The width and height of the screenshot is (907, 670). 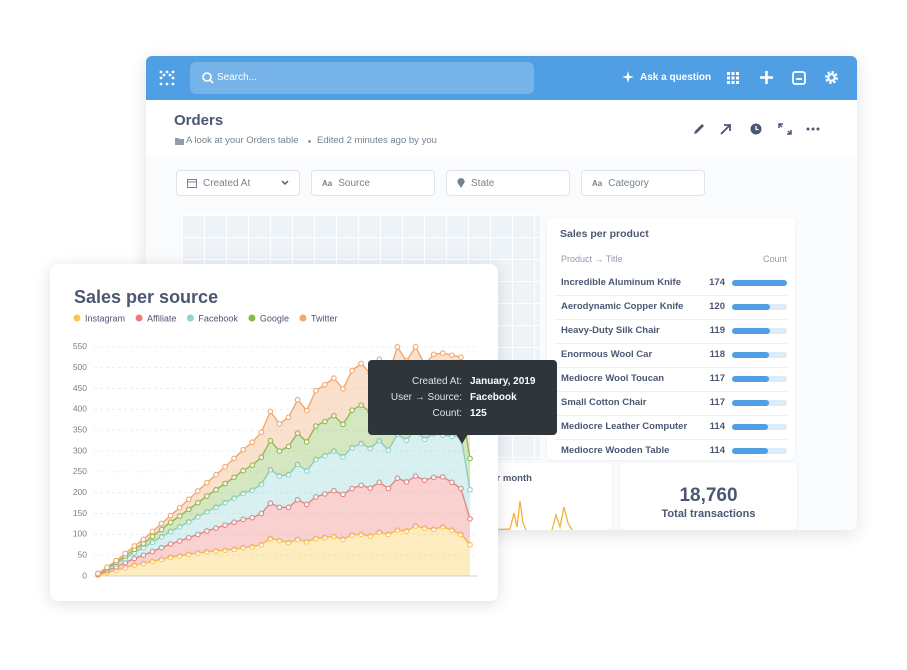 I want to click on filter-label: State, so click(x=483, y=183).